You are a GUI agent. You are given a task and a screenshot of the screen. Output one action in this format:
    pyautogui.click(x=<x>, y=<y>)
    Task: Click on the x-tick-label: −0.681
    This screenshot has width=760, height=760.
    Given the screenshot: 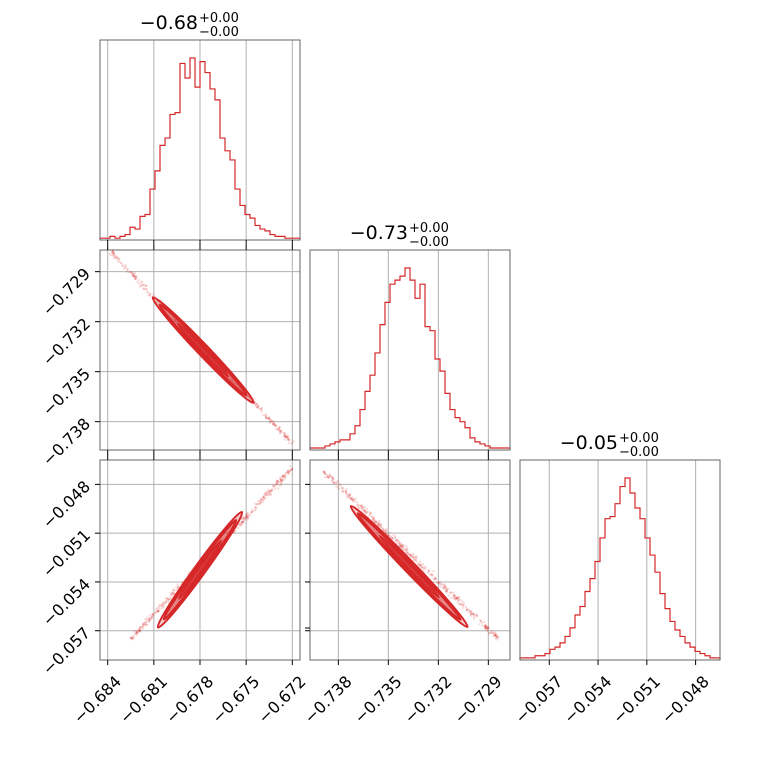 What is the action you would take?
    pyautogui.click(x=143, y=699)
    